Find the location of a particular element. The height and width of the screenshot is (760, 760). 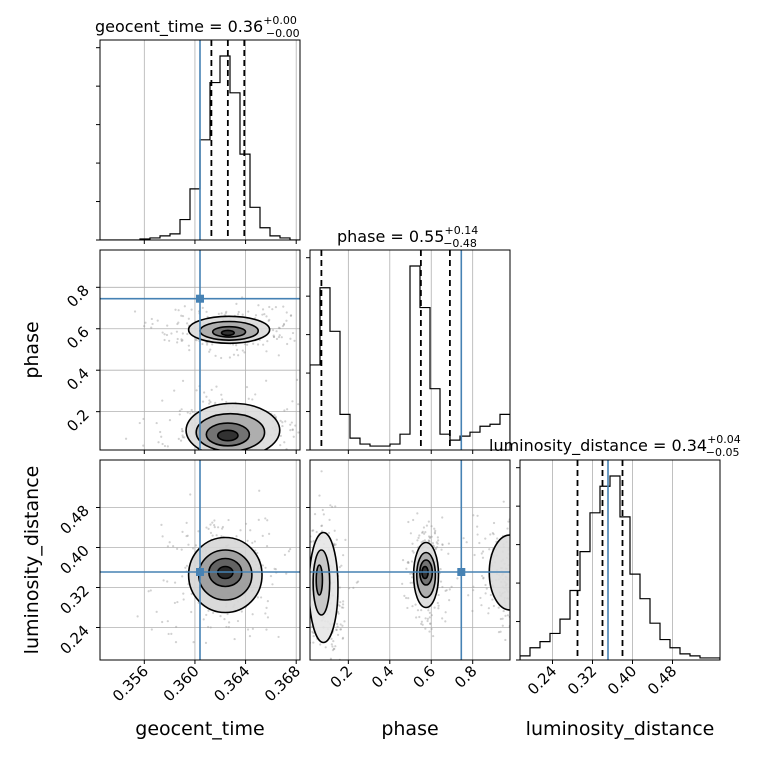

x-tick-label: 0.8 is located at coordinates (466, 677).